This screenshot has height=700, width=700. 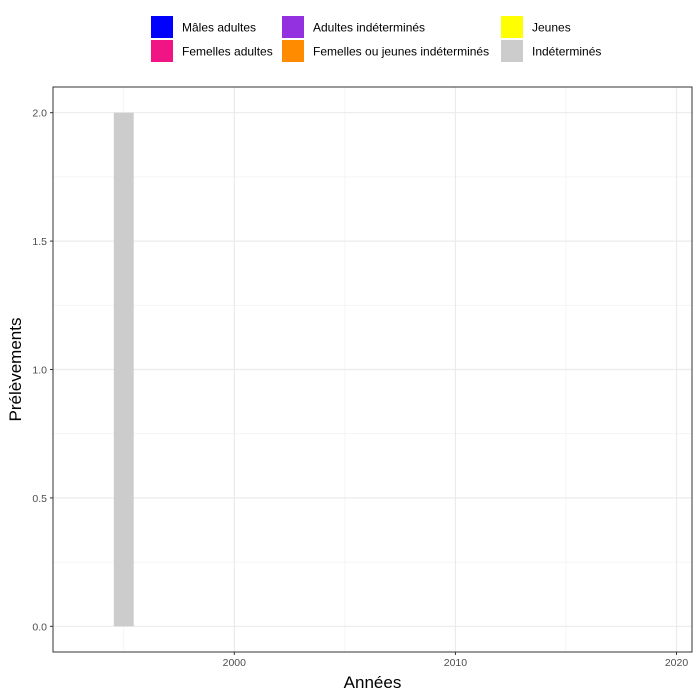 What do you see at coordinates (15, 370) in the screenshot?
I see `y-axis-title: Prélèvements` at bounding box center [15, 370].